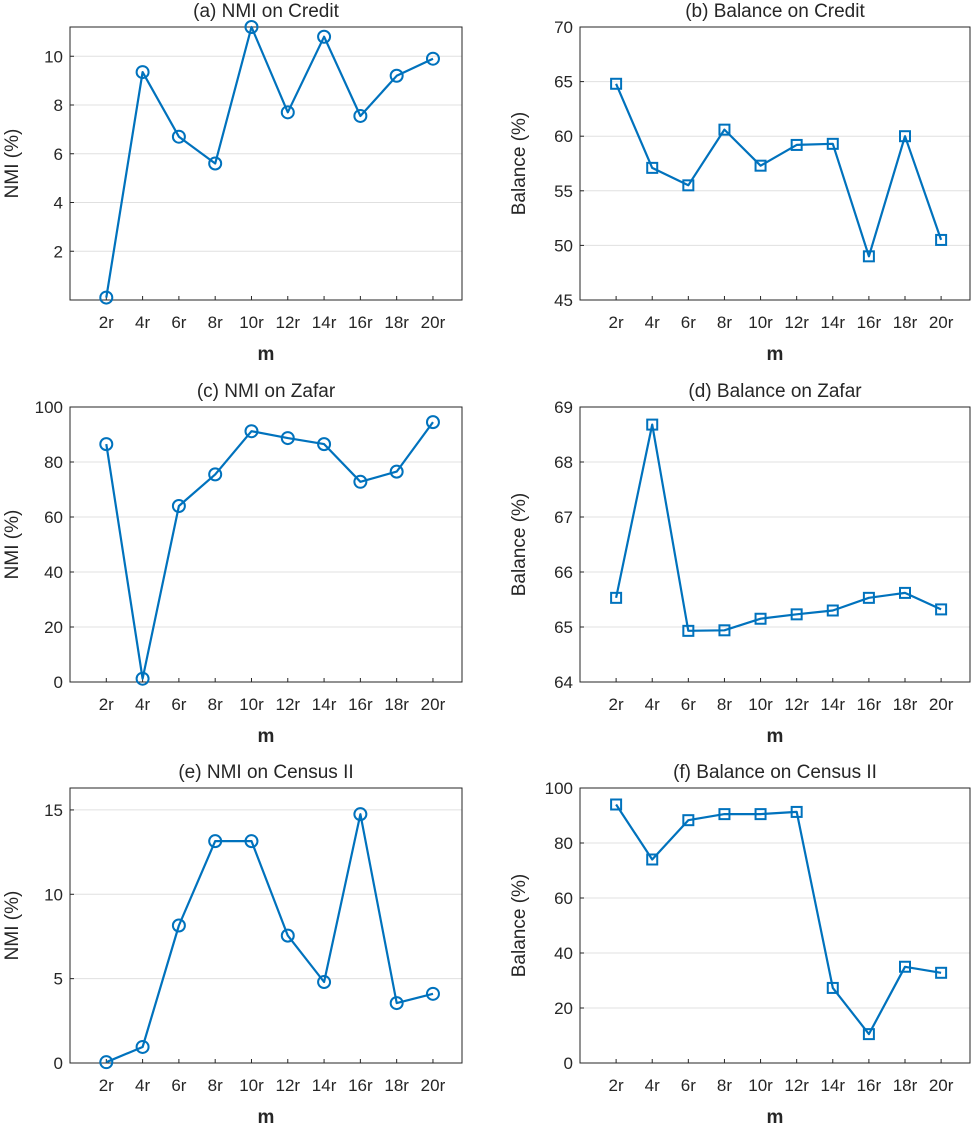 Image resolution: width=977 pixels, height=1127 pixels. I want to click on chart-title: (d) Balance on Zafar, so click(775, 391).